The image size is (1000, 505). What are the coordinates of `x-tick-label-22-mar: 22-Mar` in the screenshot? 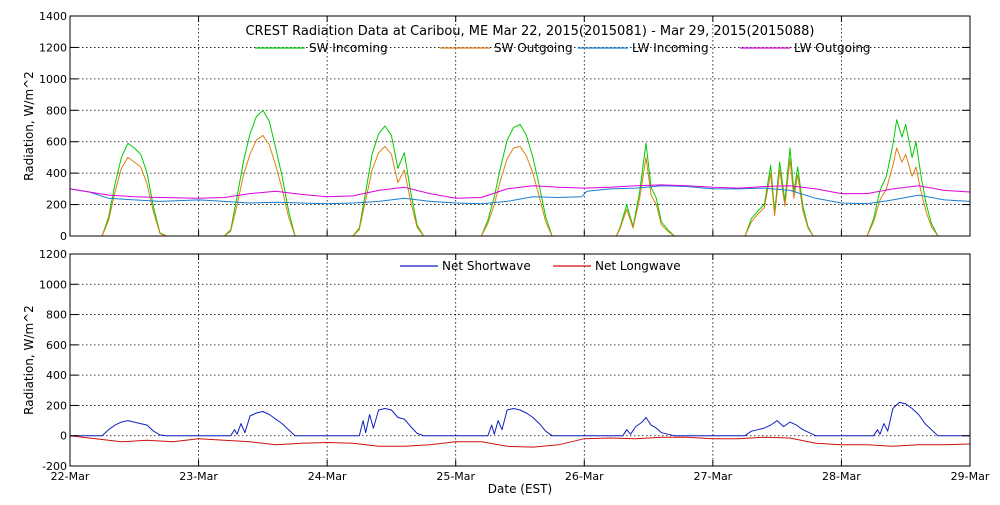 It's located at (70, 476).